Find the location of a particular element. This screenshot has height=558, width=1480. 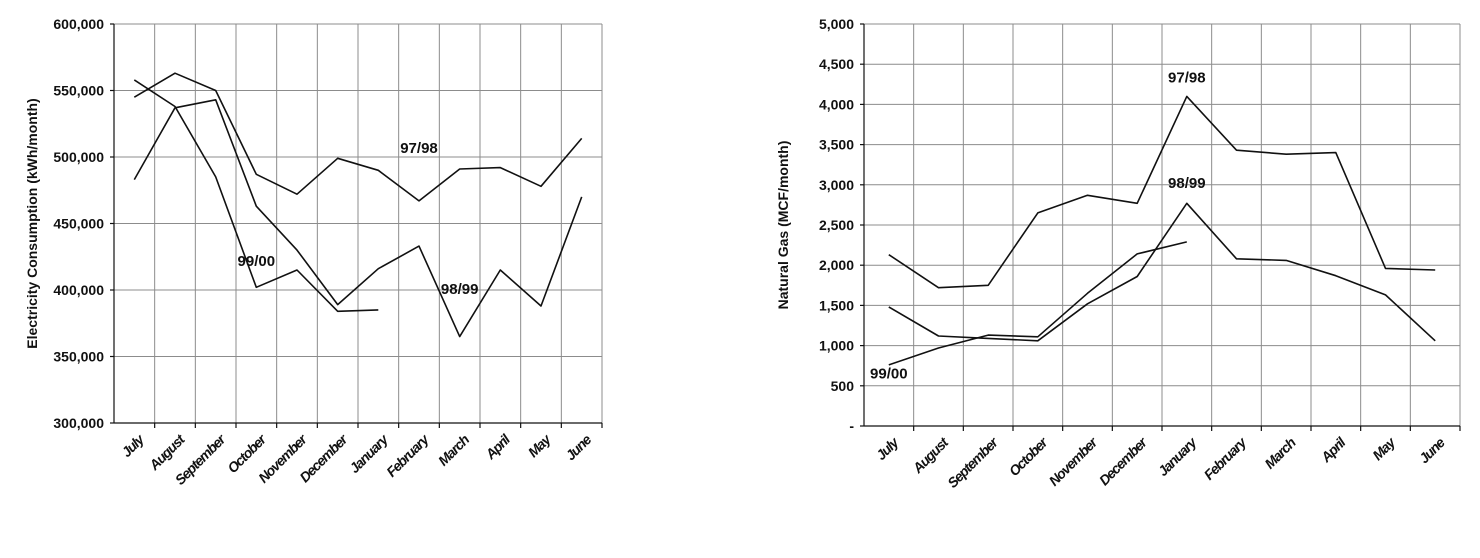

y-axis-label: Electricity Consumption (kWh/month) is located at coordinates (32, 223).